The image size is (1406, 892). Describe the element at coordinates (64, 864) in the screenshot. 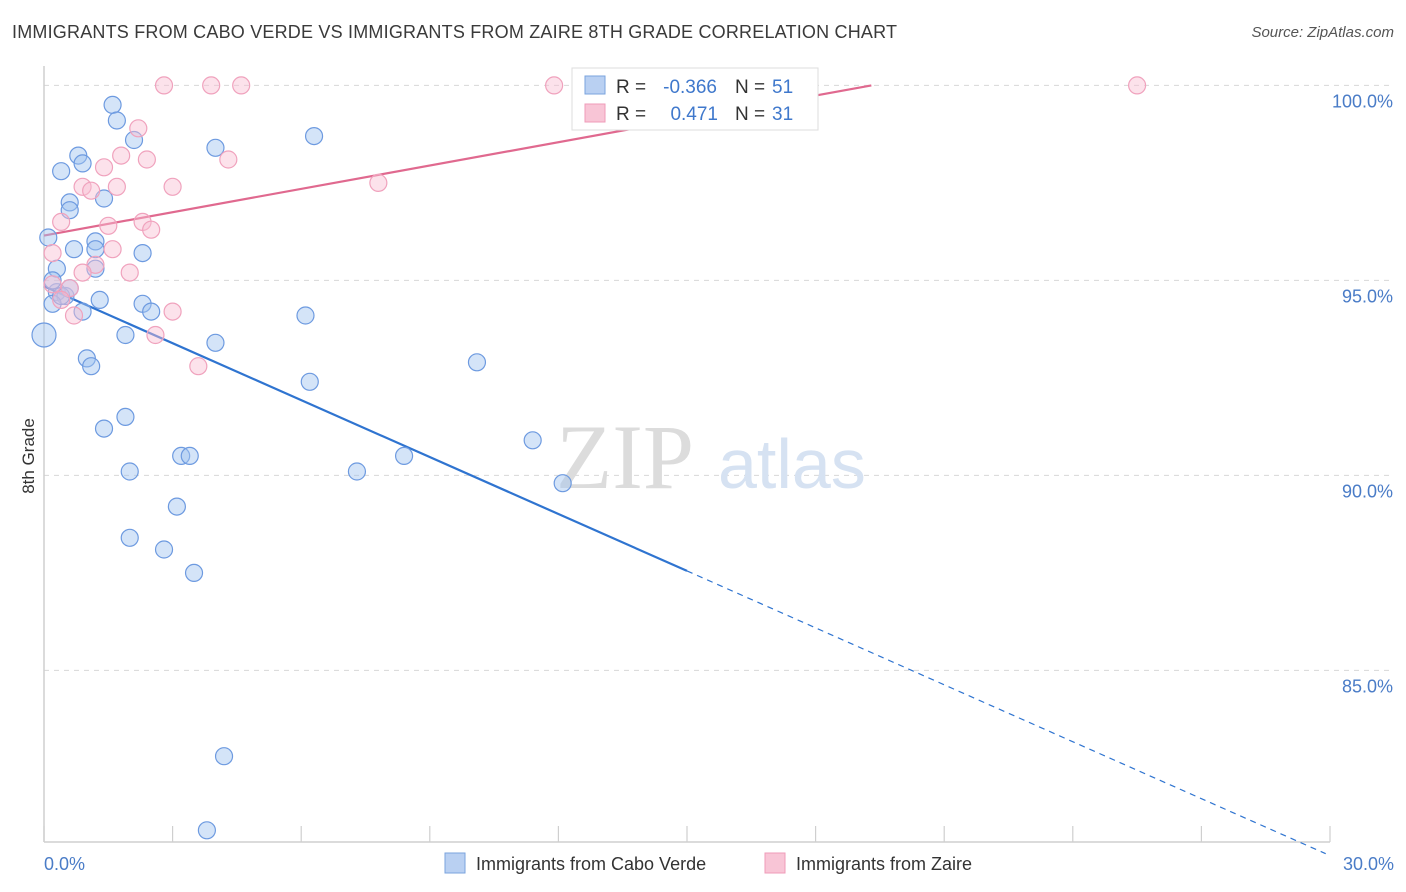

I see `x-tick-label: 0.0%` at that location.